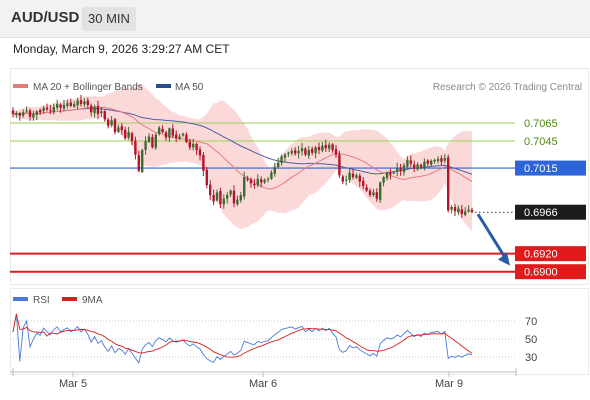  I want to click on level-badge-0.7015, so click(550, 168).